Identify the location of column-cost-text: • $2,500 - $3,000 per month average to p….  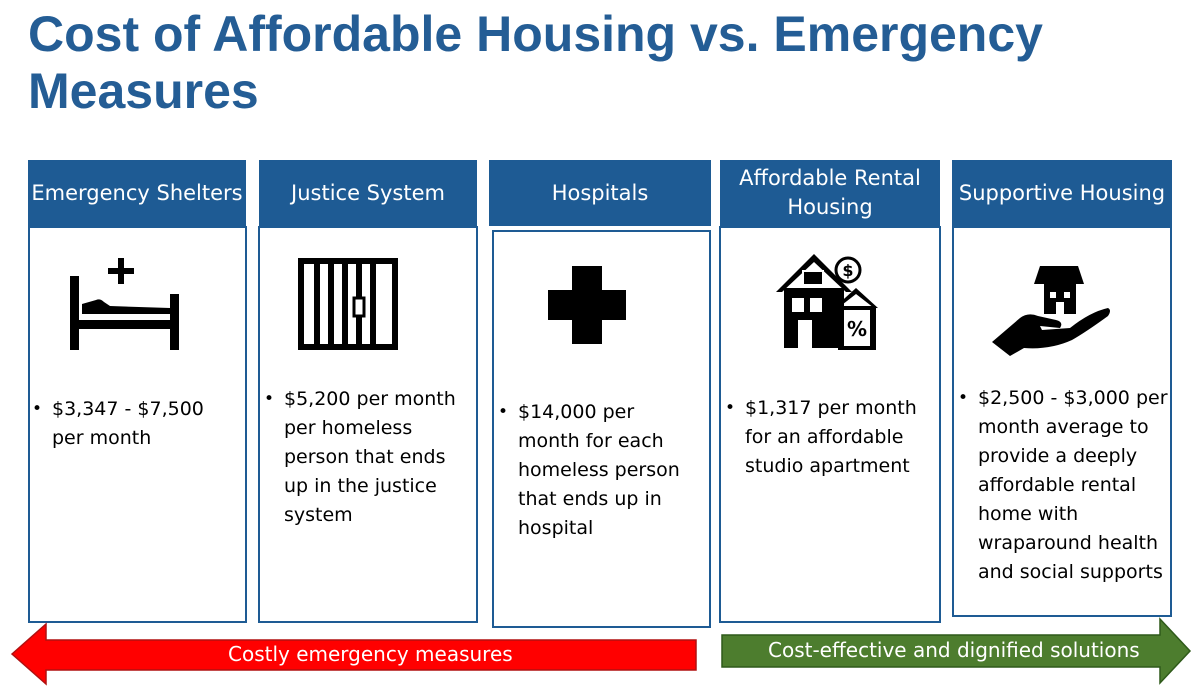
(1063, 485).